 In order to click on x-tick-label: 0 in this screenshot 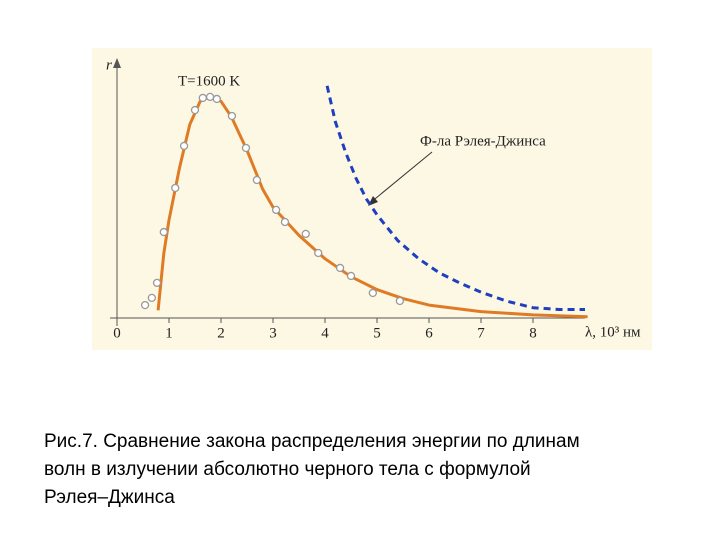, I will do `click(117, 333)`.